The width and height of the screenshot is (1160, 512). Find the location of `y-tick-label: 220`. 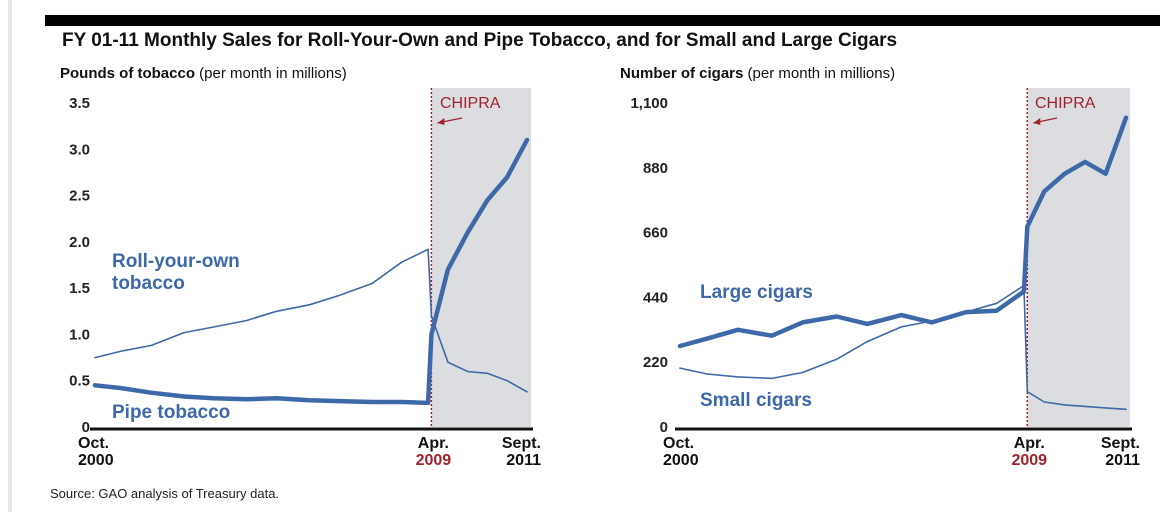

y-tick-label: 220 is located at coordinates (655, 362).